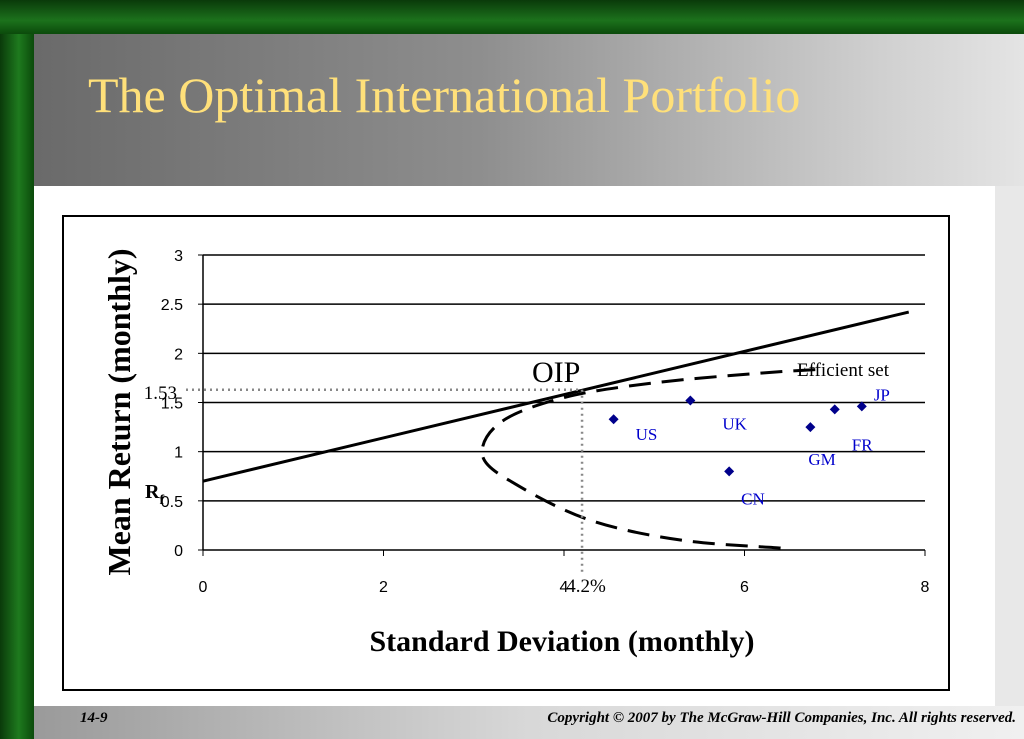 Image resolution: width=1024 pixels, height=739 pixels. What do you see at coordinates (861, 406) in the screenshot?
I see `data-point-jp` at bounding box center [861, 406].